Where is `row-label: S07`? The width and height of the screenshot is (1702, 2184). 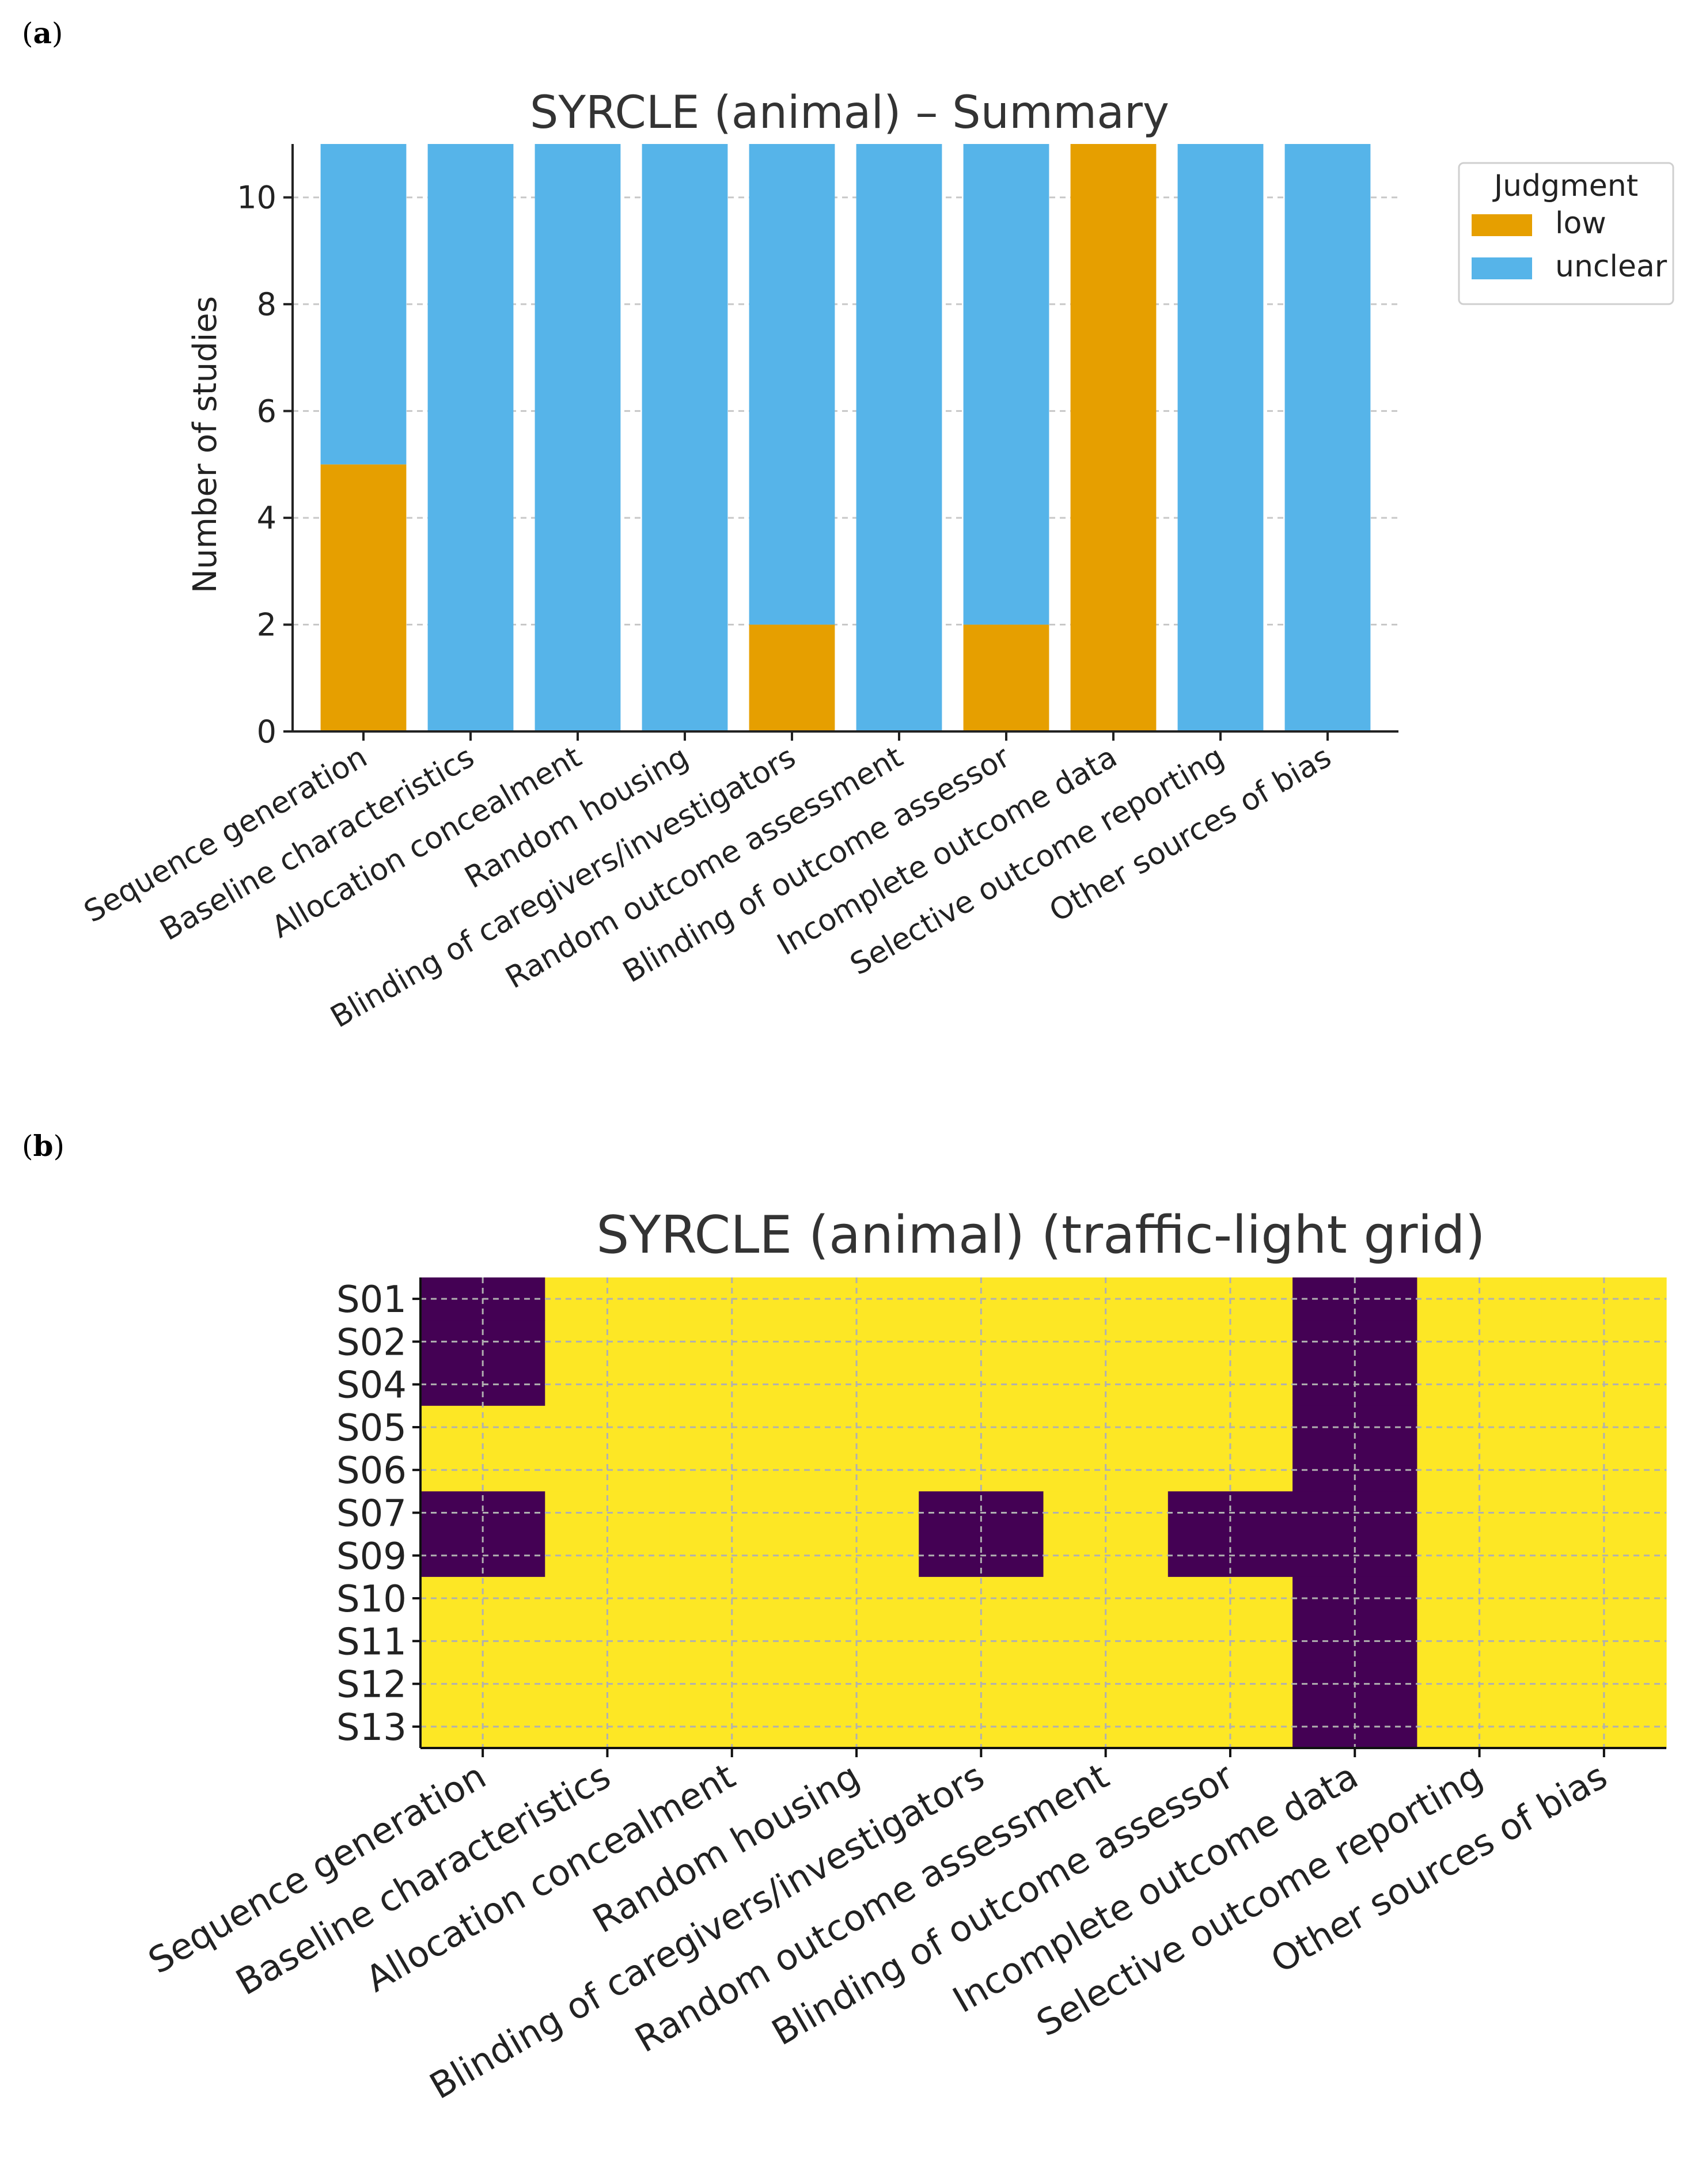 row-label: S07 is located at coordinates (371, 1514).